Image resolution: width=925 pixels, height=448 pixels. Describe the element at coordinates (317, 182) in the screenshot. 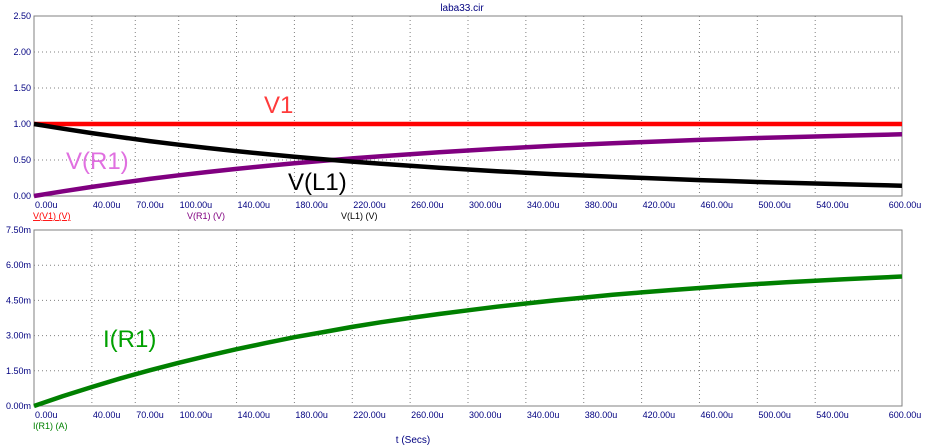

I see `series-annotation: V(L1)` at that location.